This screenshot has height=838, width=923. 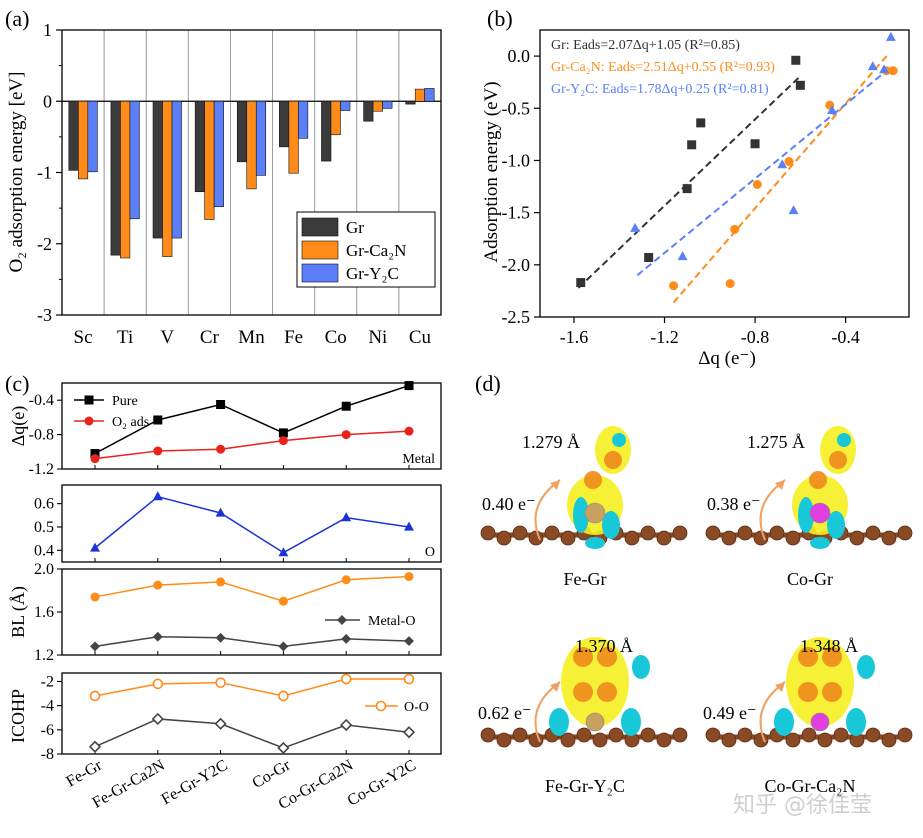 I want to click on y-tick-label: 0.4, so click(x=44, y=550).